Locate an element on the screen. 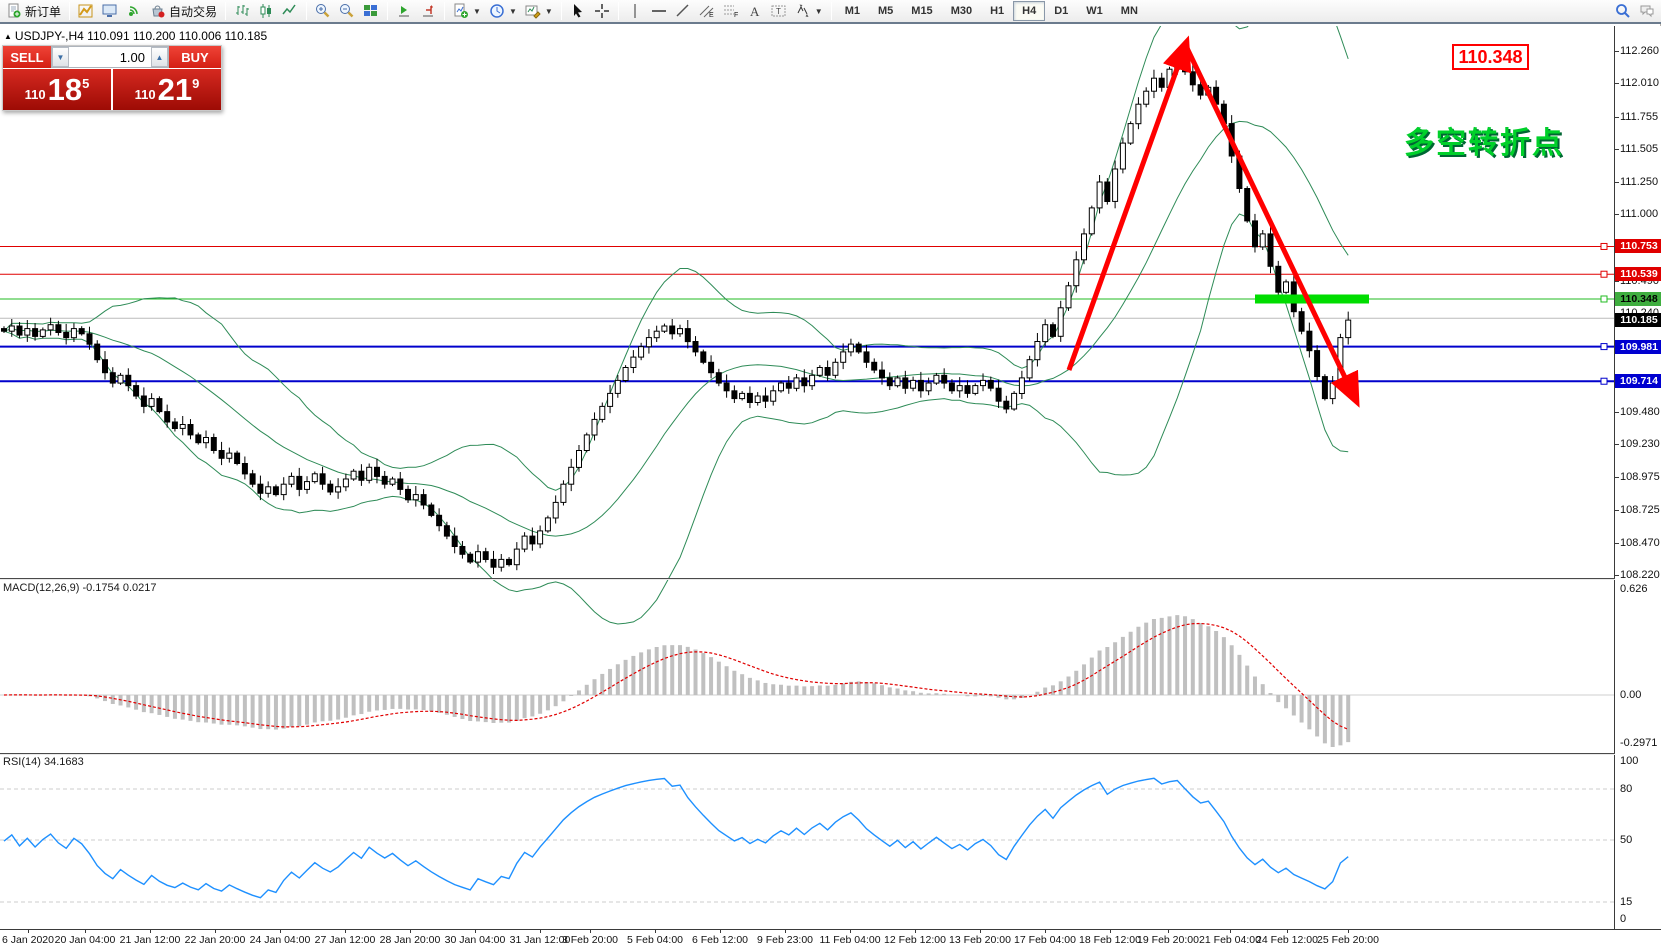  buy-button: BUY is located at coordinates (195, 57).